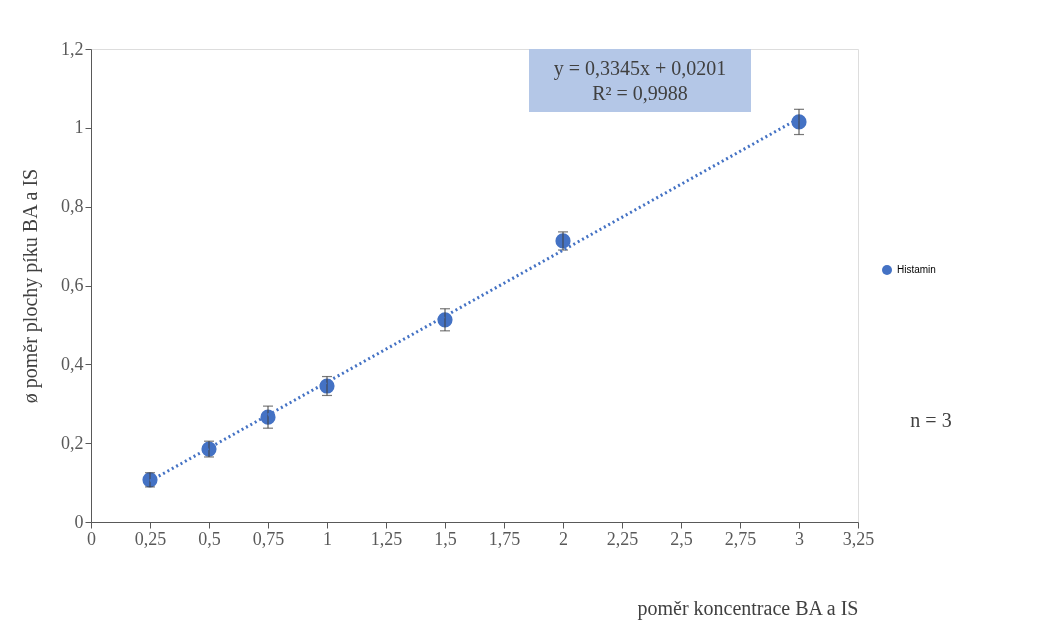  Describe the element at coordinates (30, 286) in the screenshot. I see `y-axis-title: ø poměr plochy píku BA a IS` at that location.